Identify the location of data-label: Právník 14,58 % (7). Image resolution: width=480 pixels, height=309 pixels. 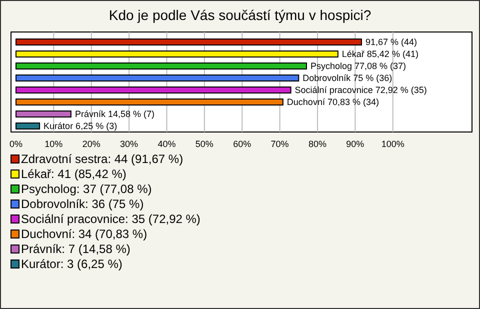
(114, 114).